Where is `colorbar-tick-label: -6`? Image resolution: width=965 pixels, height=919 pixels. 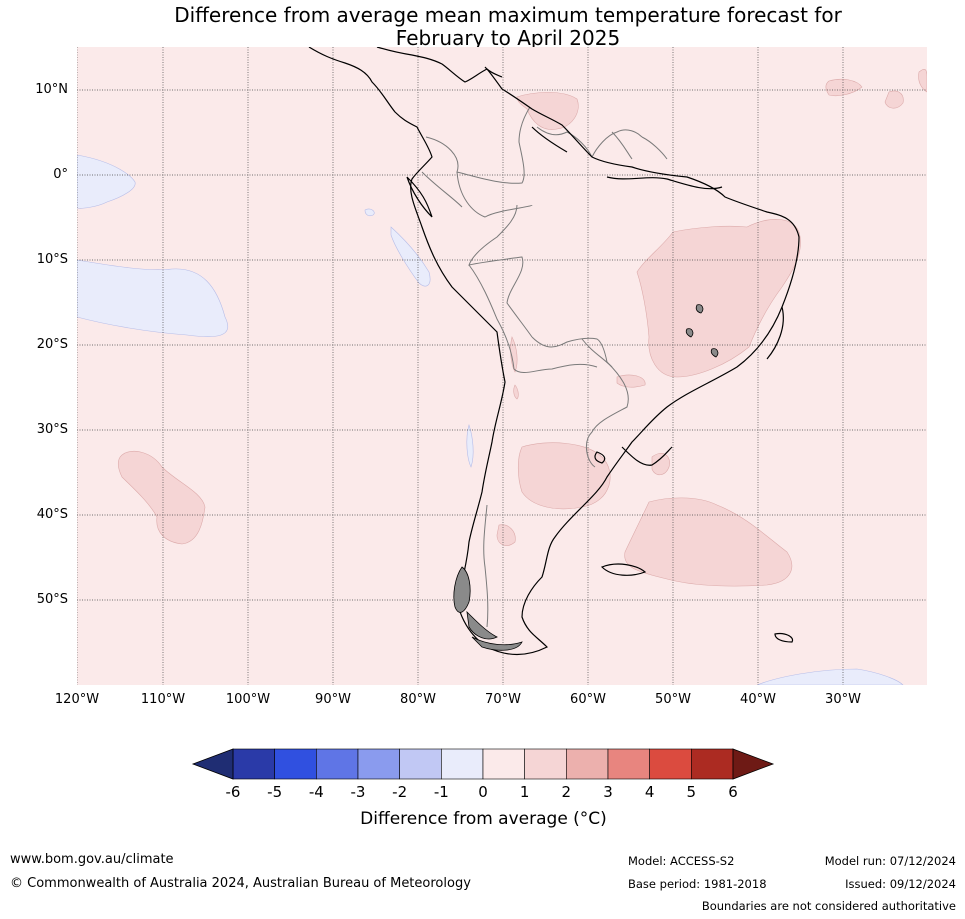 colorbar-tick-label: -6 is located at coordinates (233, 792).